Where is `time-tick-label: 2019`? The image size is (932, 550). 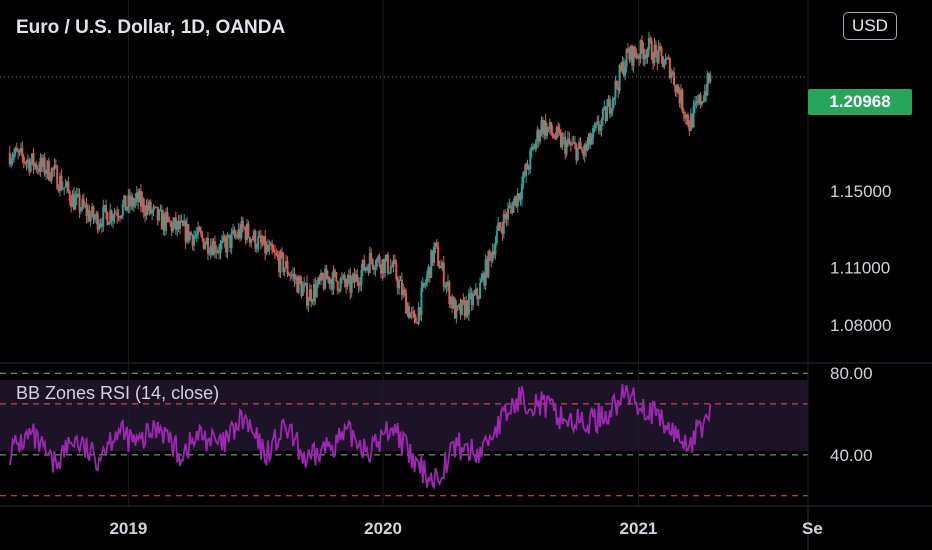 time-tick-label: 2019 is located at coordinates (128, 528).